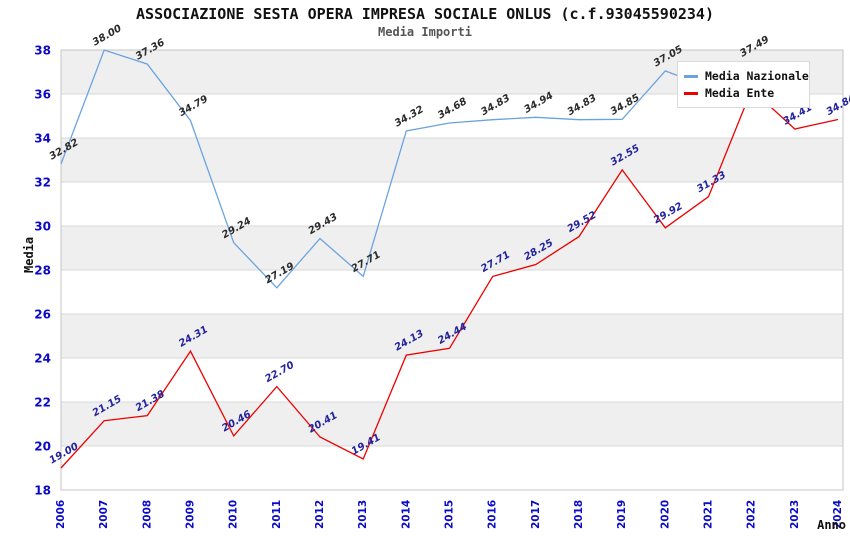 This screenshot has height=550, width=850. I want to click on chart-subtitle: Media Importi, so click(425, 32).